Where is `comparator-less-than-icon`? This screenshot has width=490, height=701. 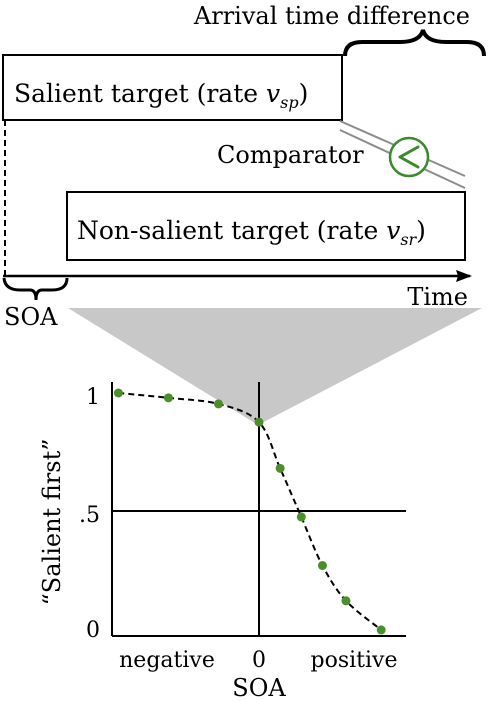
comparator-less-than-icon is located at coordinates (409, 157).